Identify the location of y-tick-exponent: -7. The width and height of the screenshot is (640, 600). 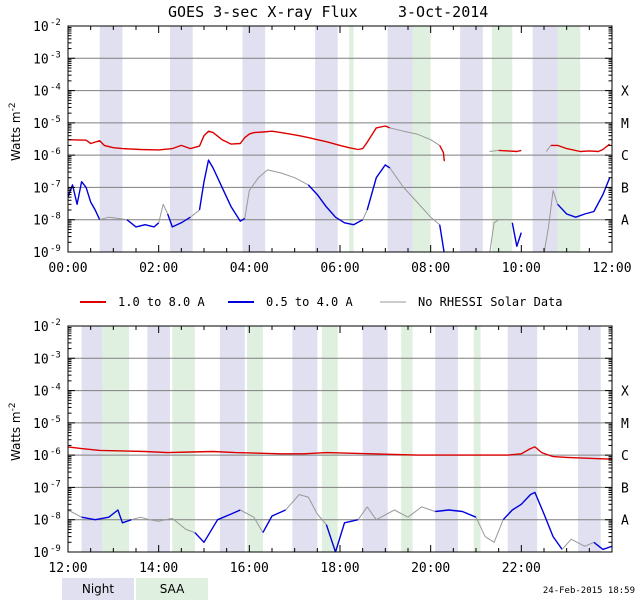
(55, 184).